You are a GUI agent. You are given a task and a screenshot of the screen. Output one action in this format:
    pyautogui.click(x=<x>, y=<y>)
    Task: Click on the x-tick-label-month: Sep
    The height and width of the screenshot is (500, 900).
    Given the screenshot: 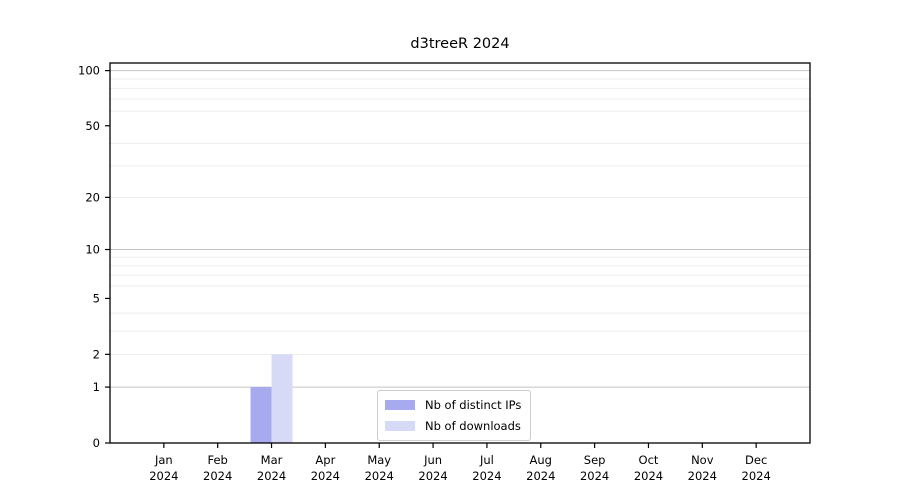 What is the action you would take?
    pyautogui.click(x=595, y=460)
    